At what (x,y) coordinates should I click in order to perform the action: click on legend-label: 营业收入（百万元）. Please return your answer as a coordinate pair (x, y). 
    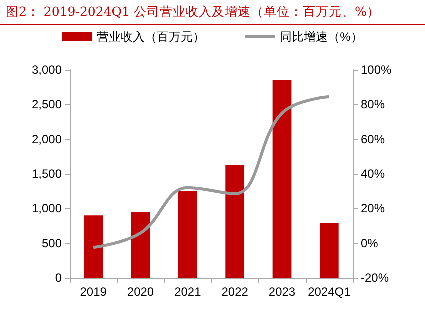
    Looking at the image, I should click on (151, 37).